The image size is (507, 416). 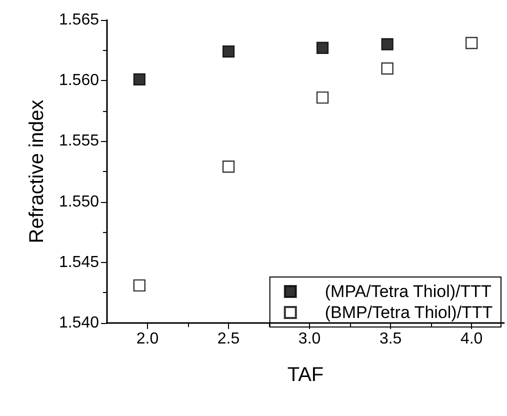 I want to click on x-tick-label: 2.5, so click(x=228, y=339).